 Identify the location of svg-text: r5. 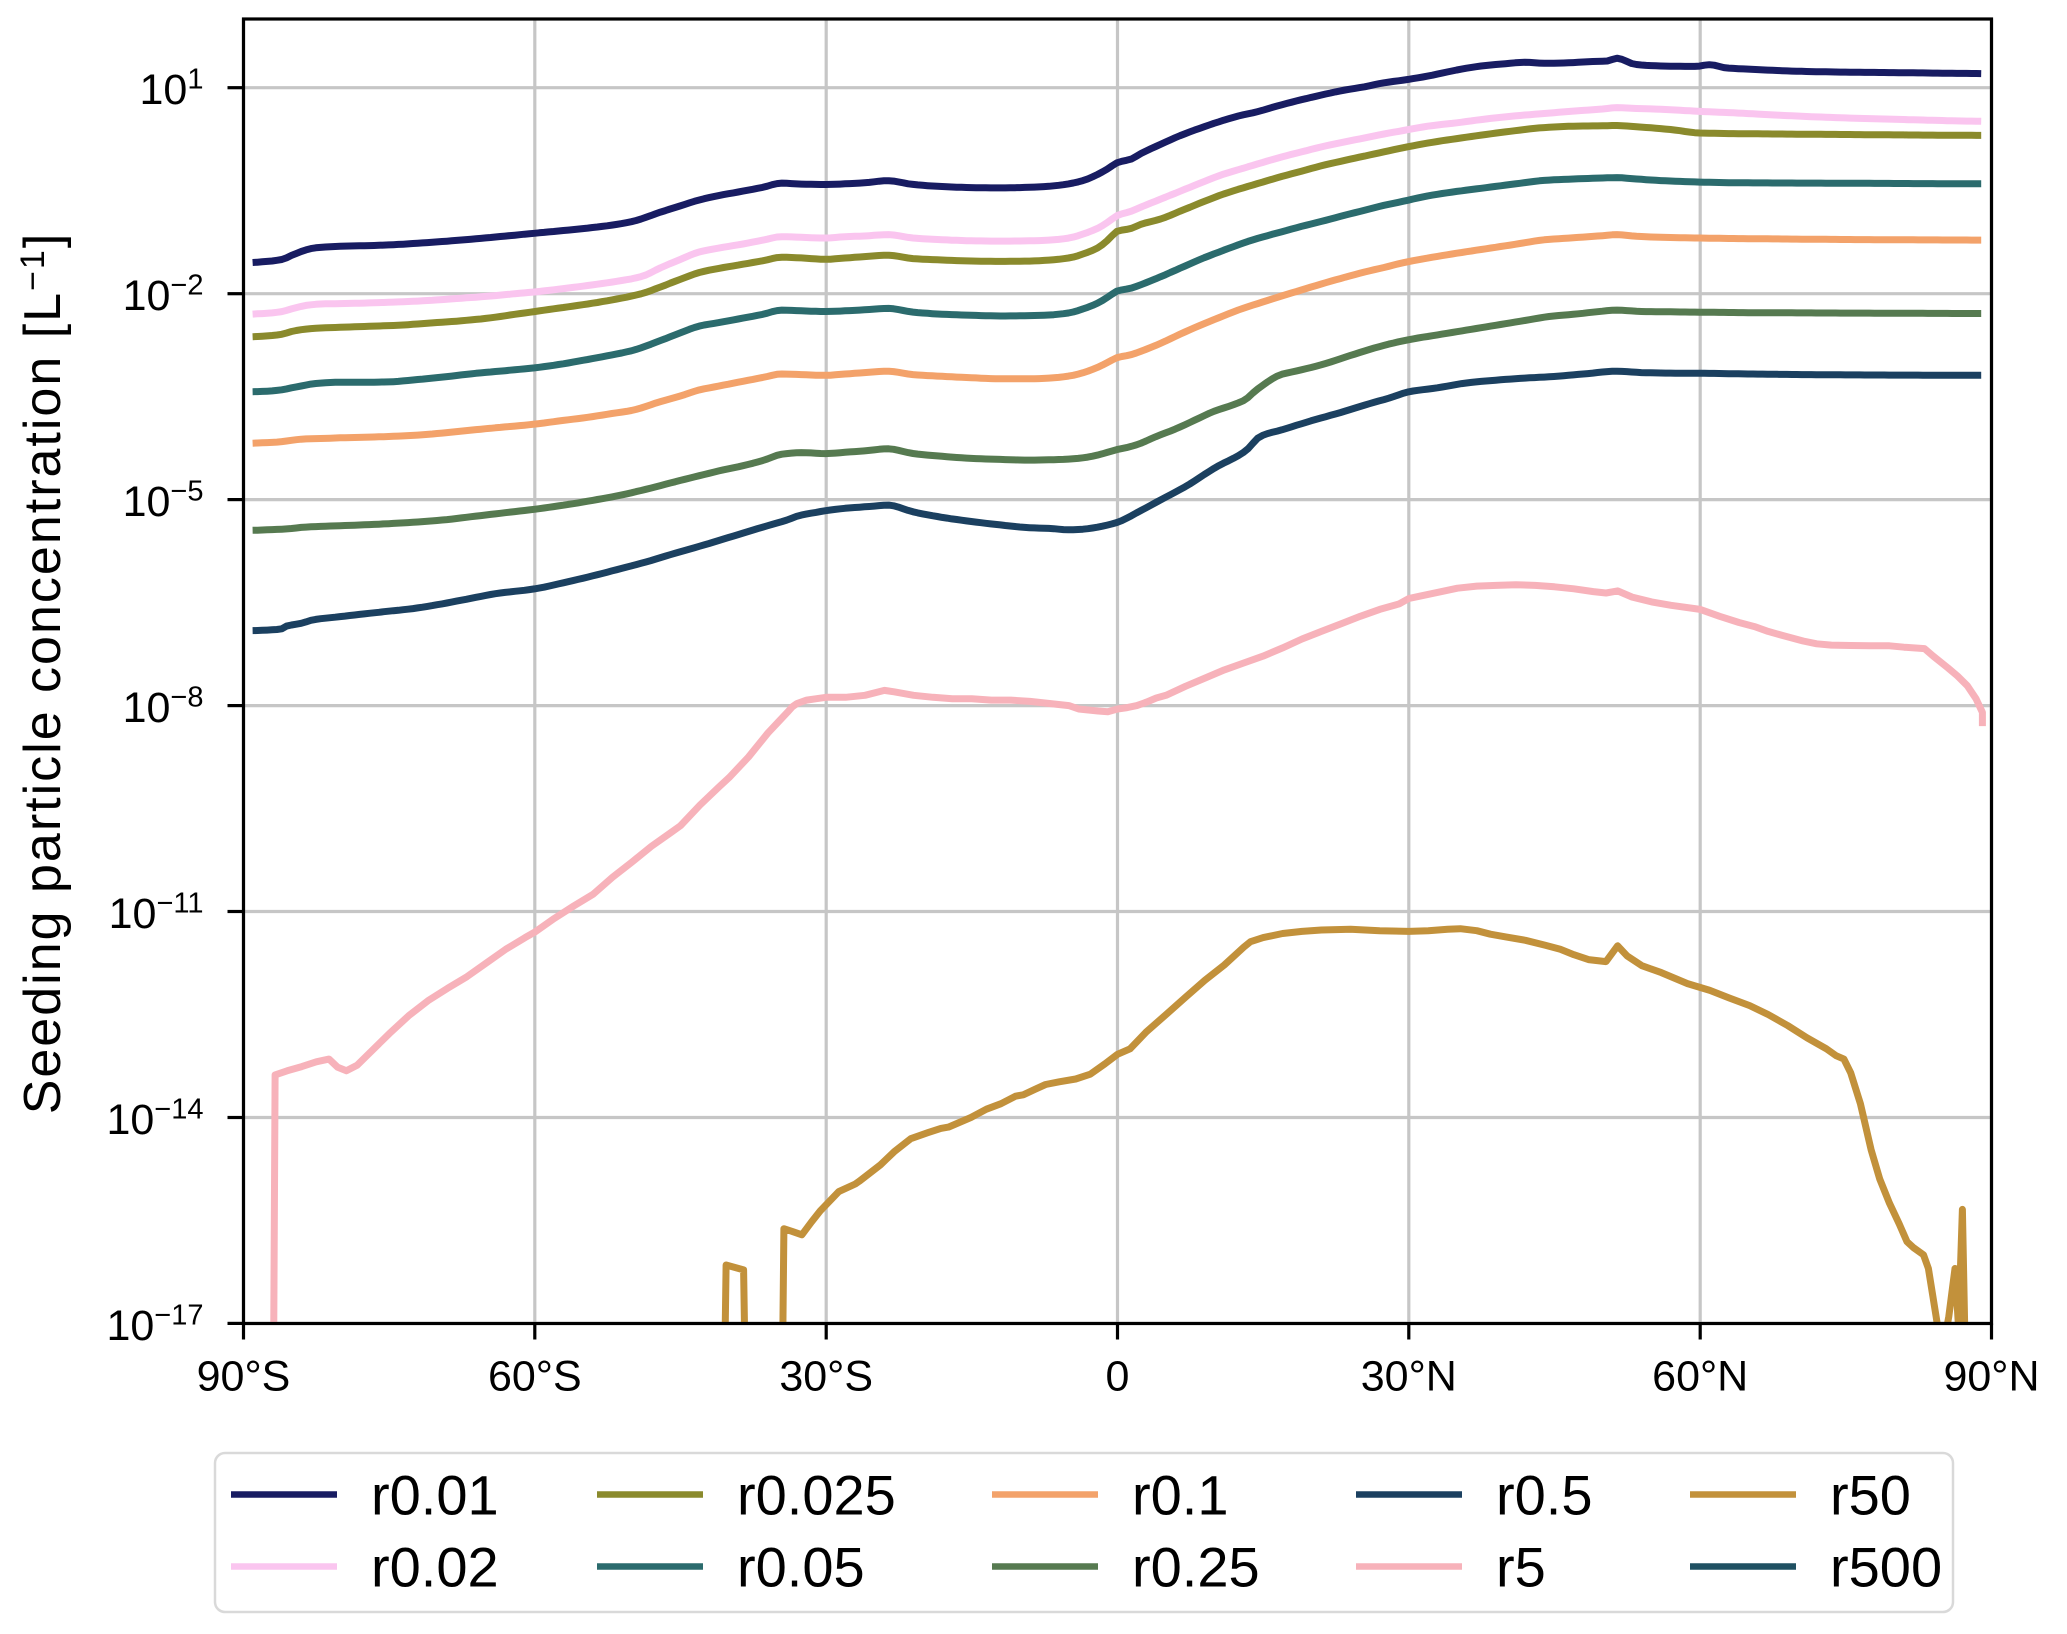
(1521, 1567).